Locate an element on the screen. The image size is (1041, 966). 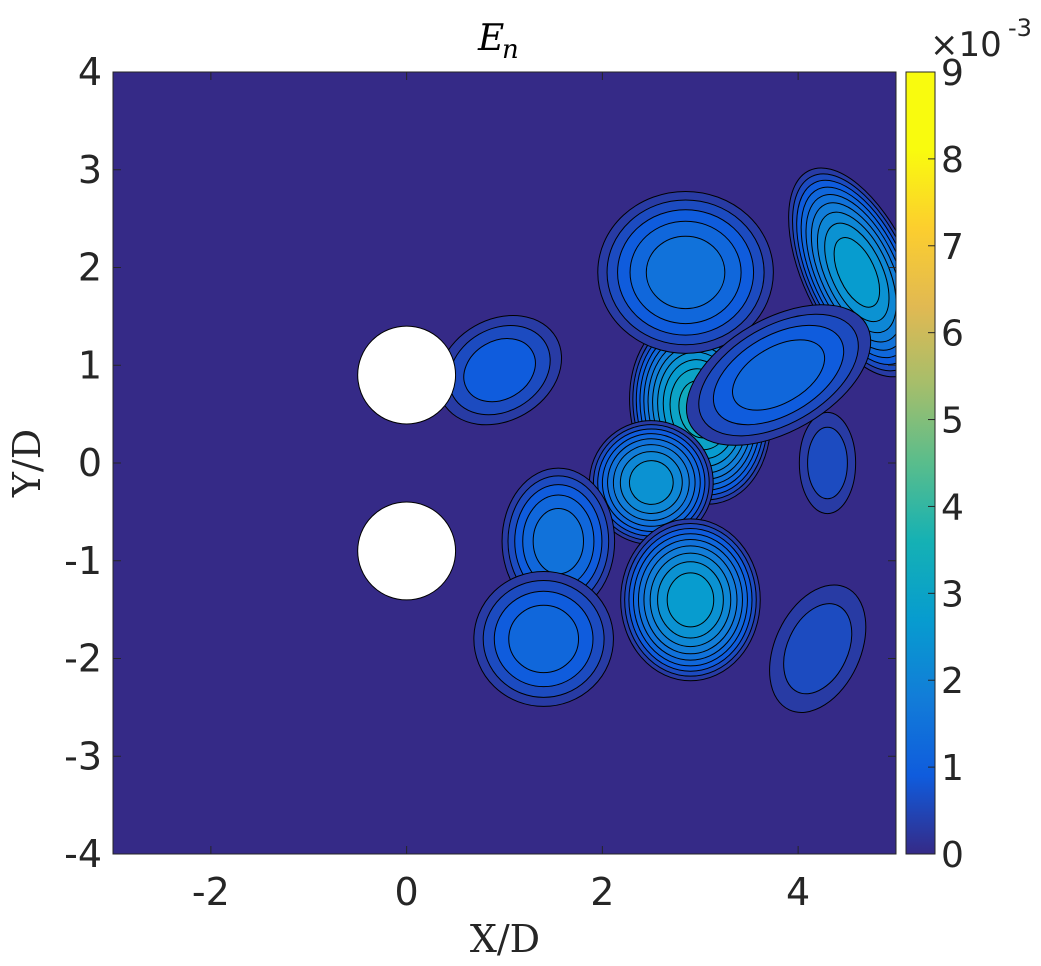
colorbar-tick-label: 5 is located at coordinates (952, 421).